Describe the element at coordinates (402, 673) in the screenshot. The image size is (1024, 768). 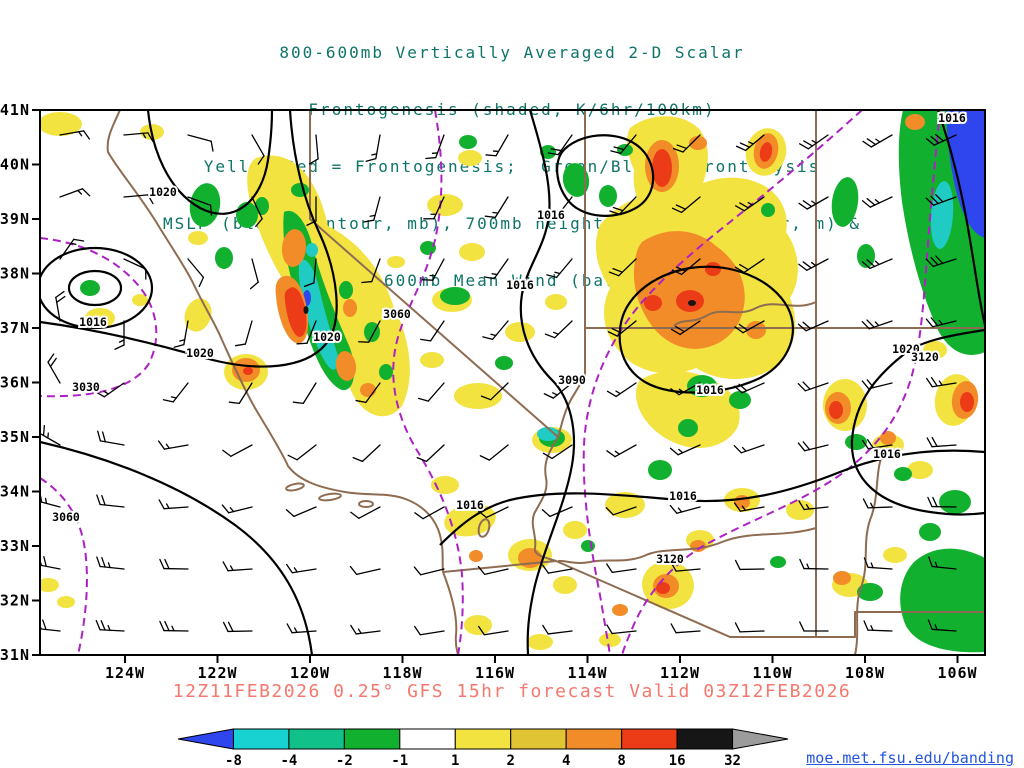
I see `lon-tick-label: 118W` at that location.